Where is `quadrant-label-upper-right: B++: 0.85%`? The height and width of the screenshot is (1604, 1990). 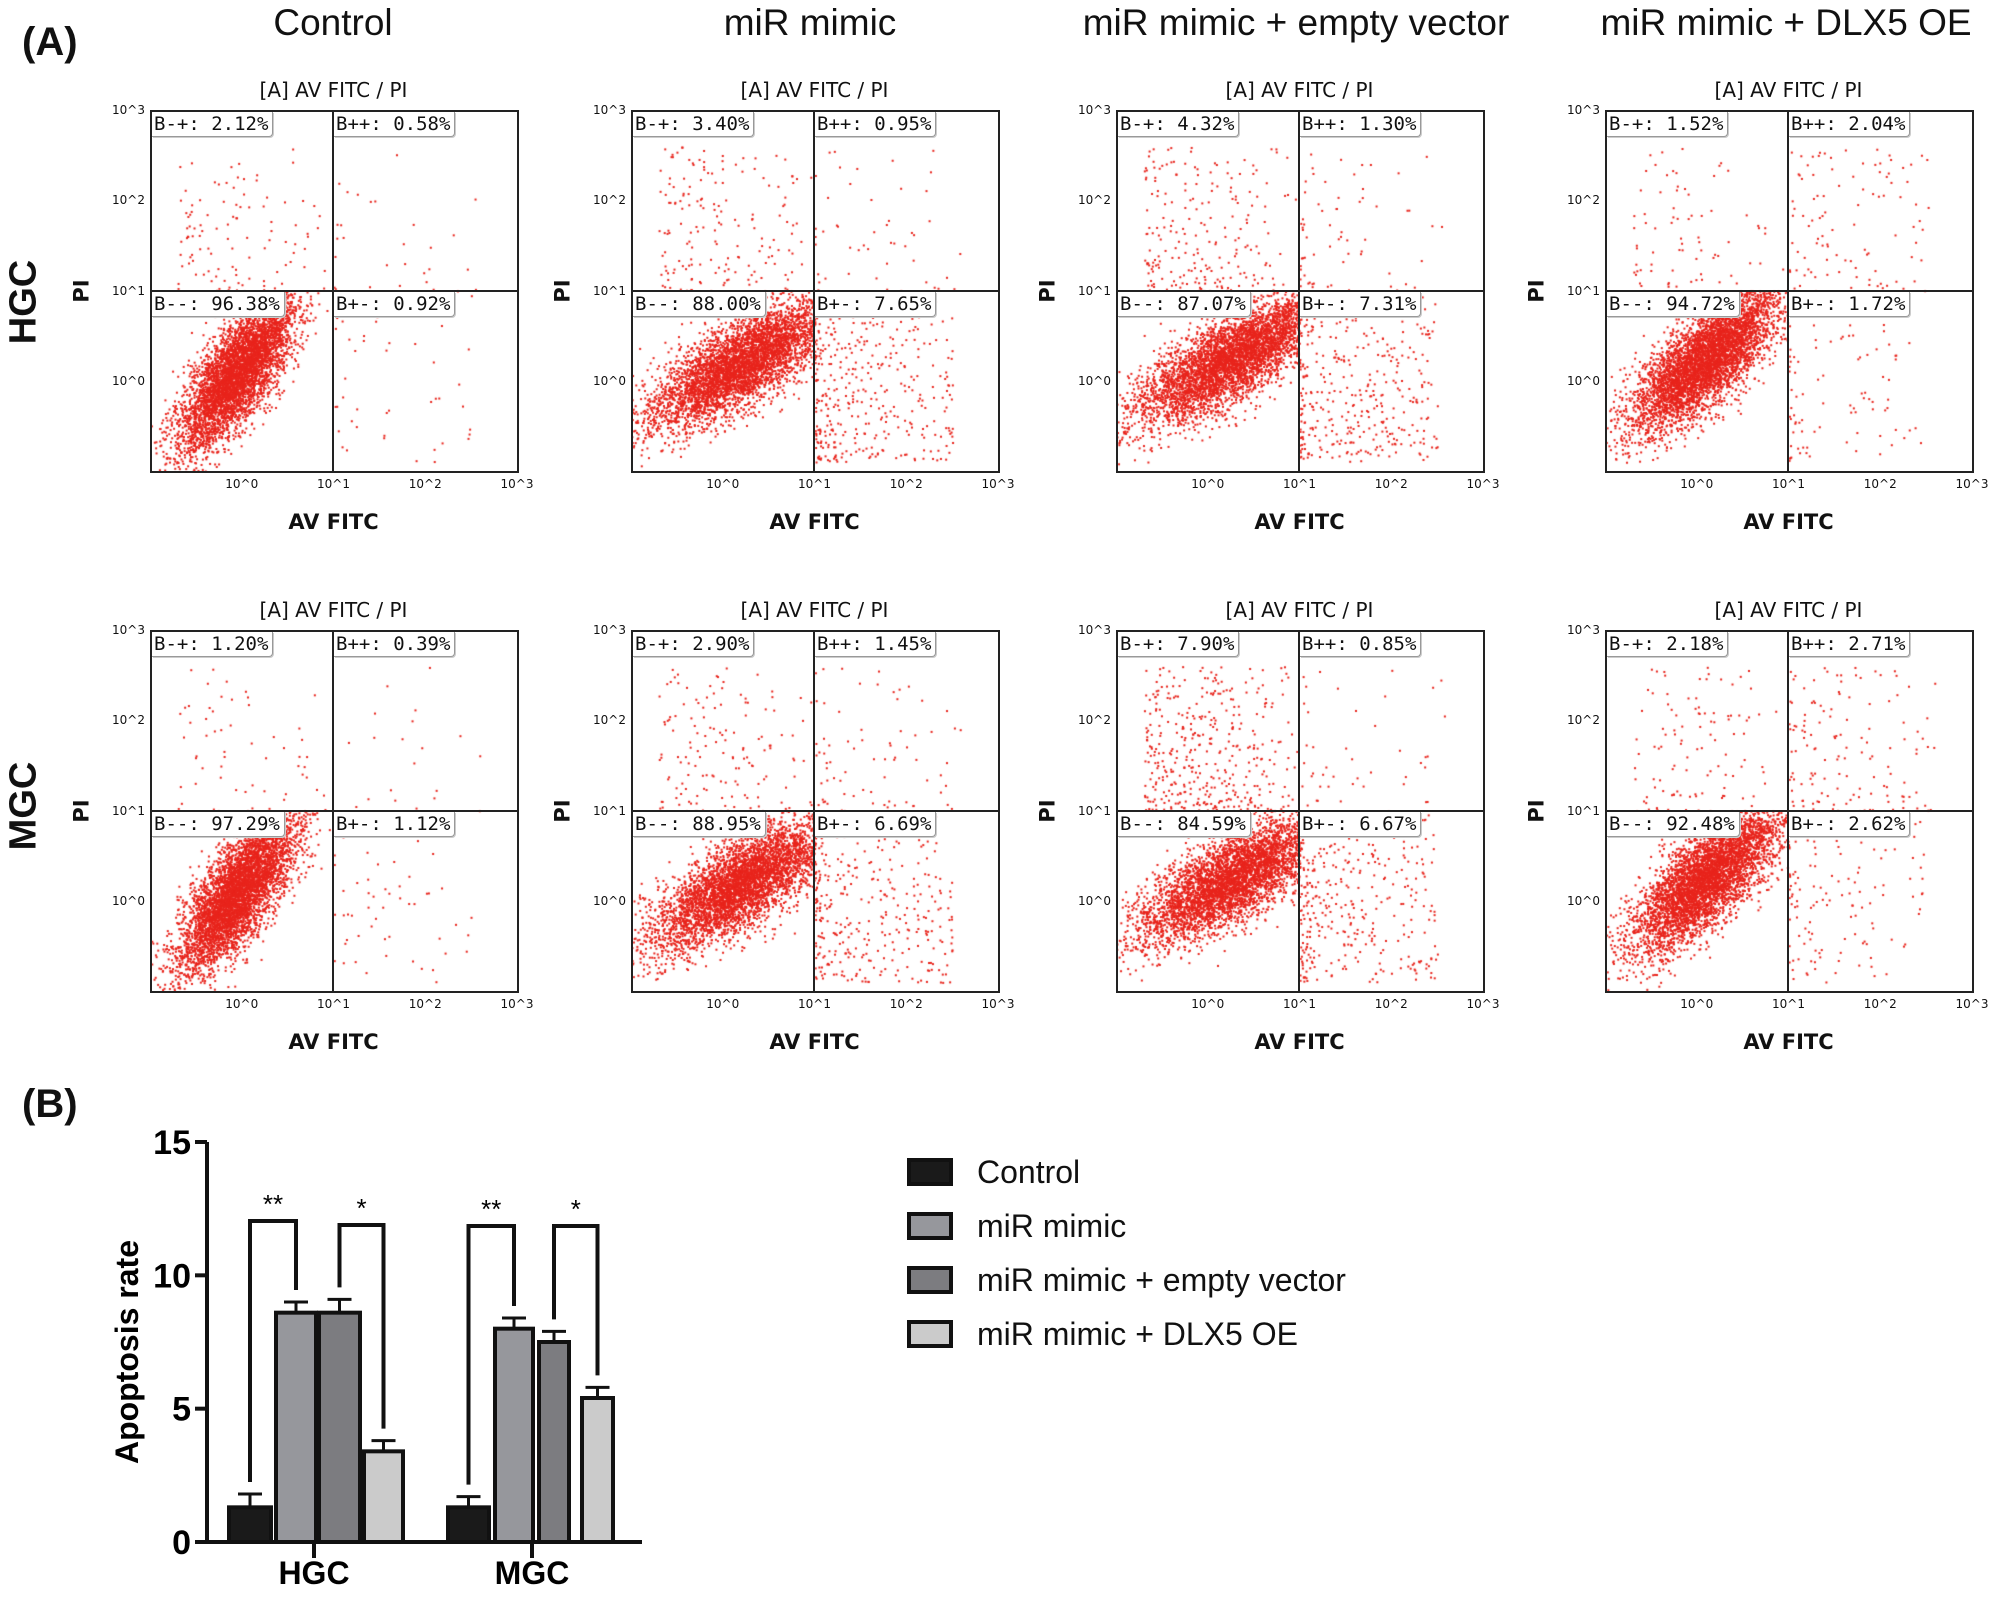 quadrant-label-upper-right: B++: 0.85% is located at coordinates (1361, 644).